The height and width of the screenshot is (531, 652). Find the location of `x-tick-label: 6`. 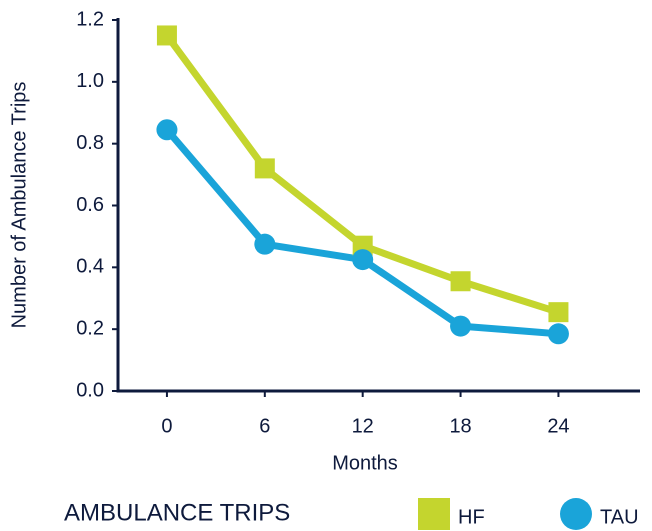

x-tick-label: 6 is located at coordinates (264, 426).